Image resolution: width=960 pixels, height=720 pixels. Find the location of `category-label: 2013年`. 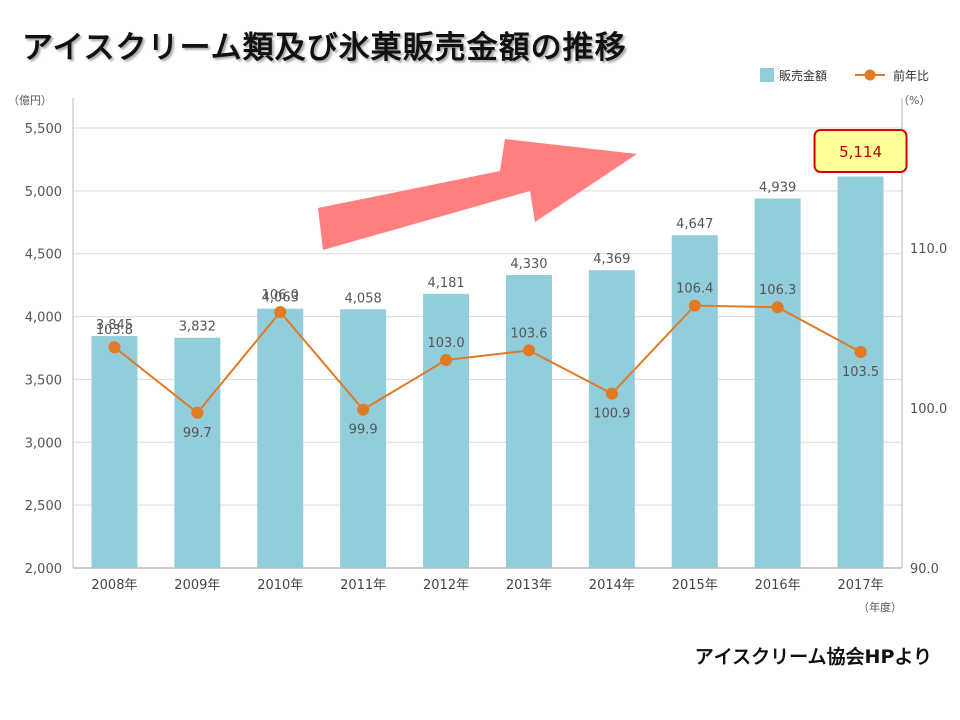

category-label: 2013年 is located at coordinates (529, 585).